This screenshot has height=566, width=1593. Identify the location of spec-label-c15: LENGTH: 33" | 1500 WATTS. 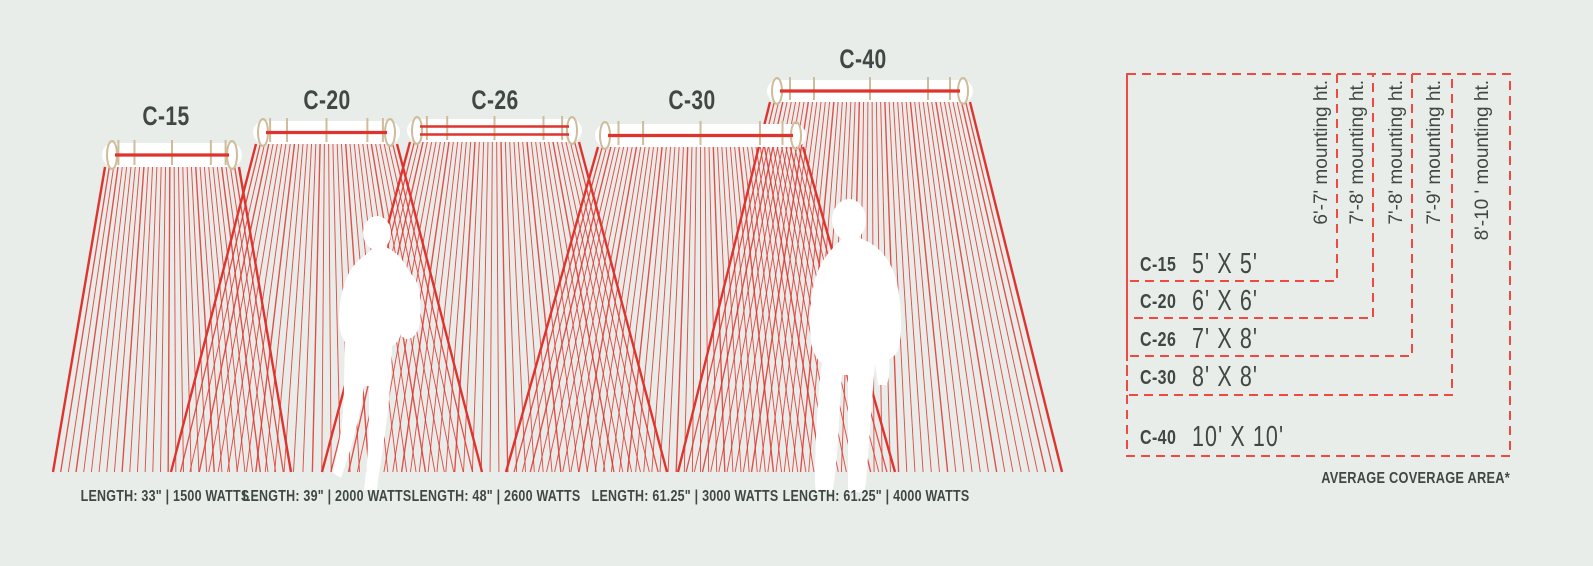
(165, 496).